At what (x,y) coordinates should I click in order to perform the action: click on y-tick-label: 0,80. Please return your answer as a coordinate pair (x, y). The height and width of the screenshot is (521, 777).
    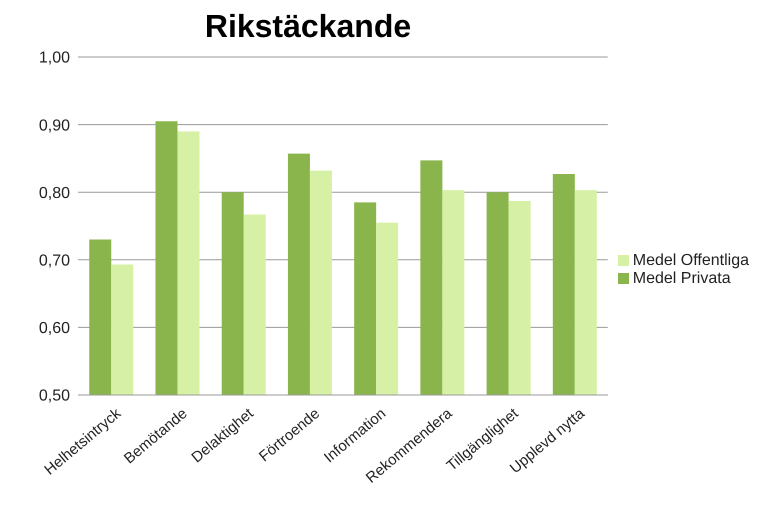
    Looking at the image, I should click on (54, 193).